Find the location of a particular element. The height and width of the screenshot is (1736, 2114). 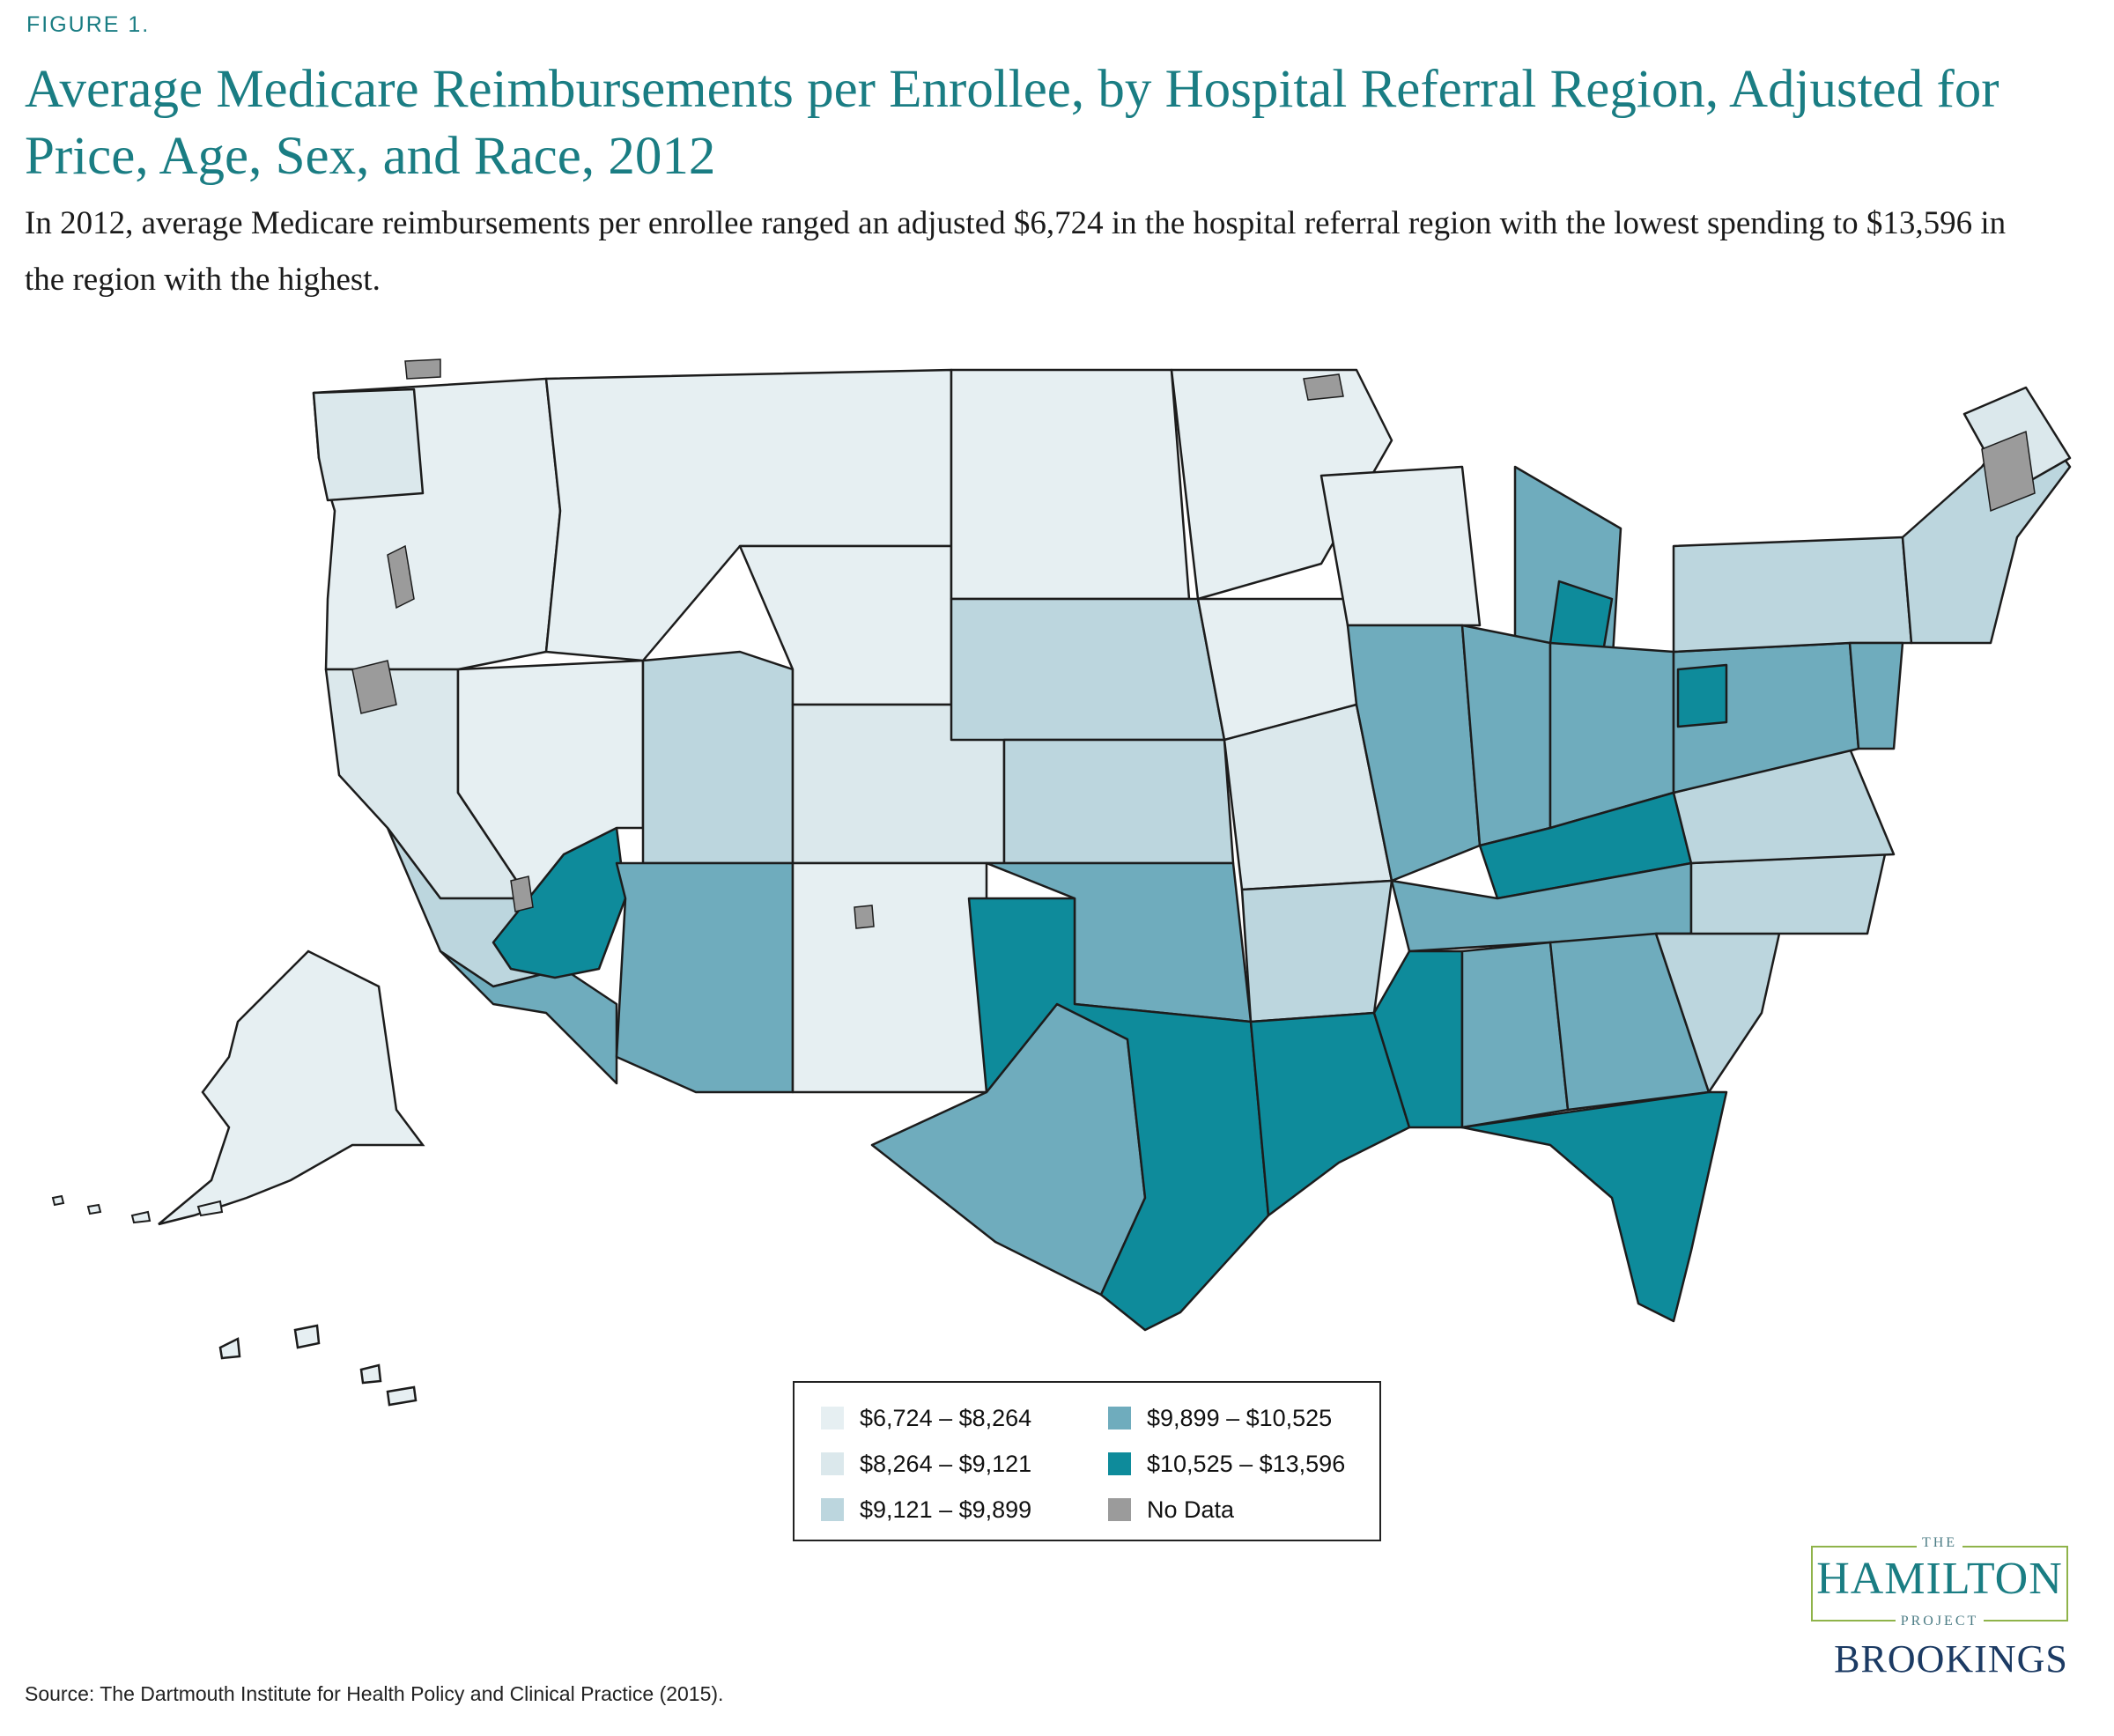

legend-item: No Data is located at coordinates (1171, 1509).